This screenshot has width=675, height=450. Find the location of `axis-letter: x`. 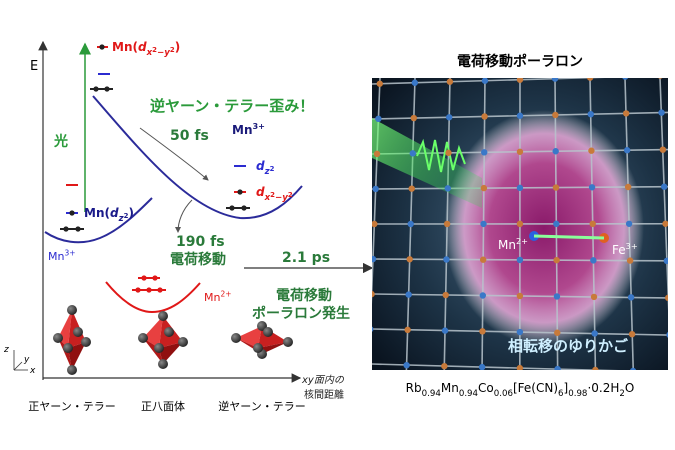

axis-letter: x is located at coordinates (32, 371).